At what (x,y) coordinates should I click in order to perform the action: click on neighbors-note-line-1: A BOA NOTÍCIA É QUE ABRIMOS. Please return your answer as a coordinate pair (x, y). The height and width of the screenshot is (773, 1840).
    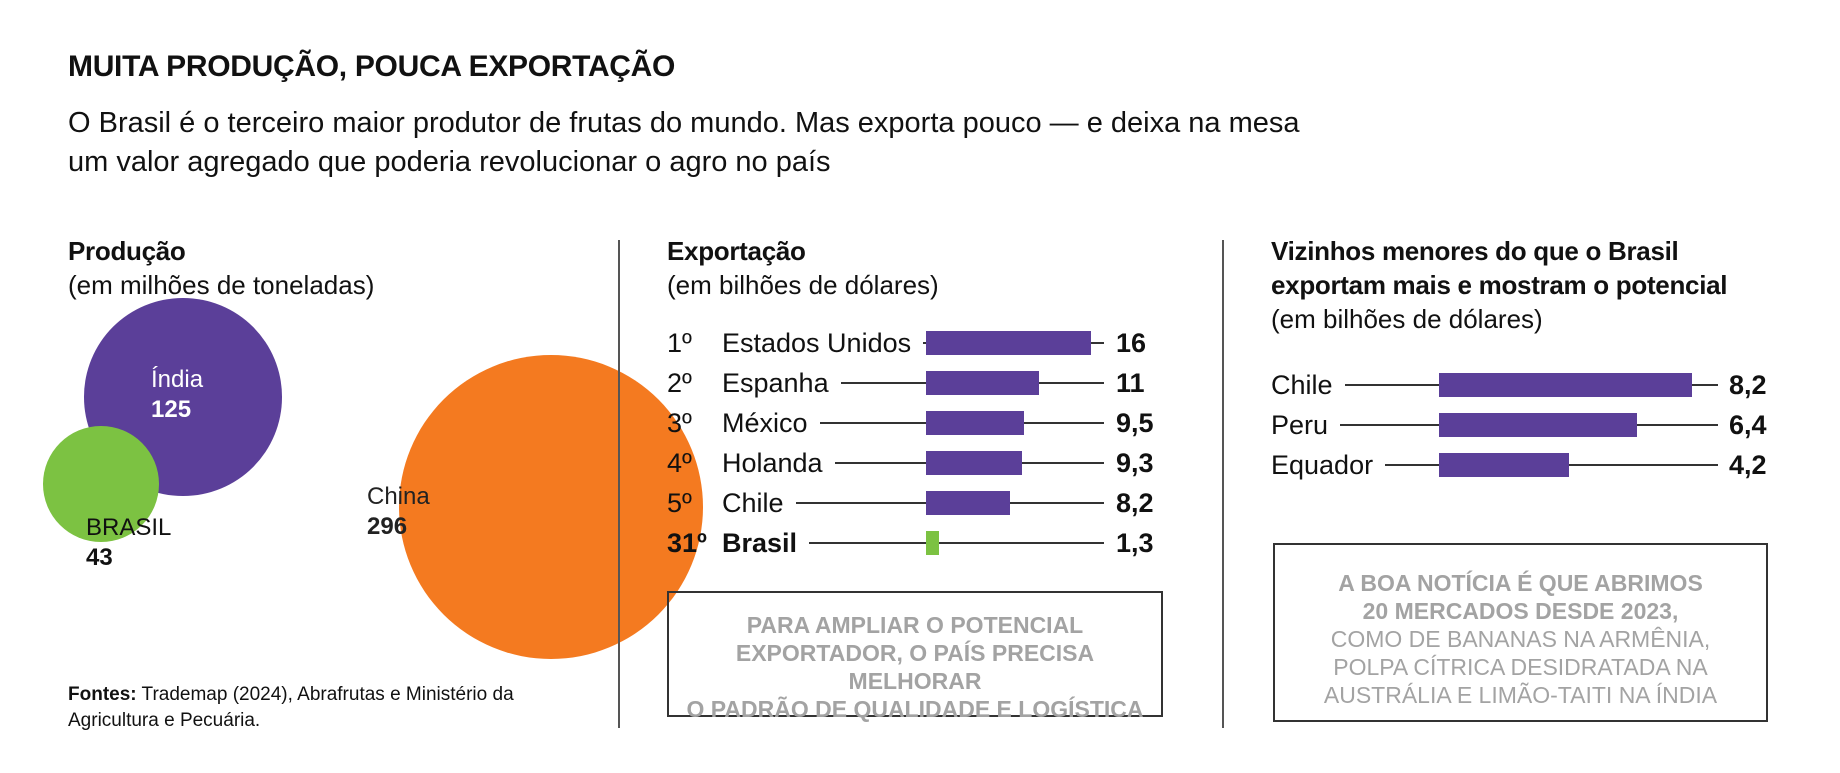
    Looking at the image, I should click on (1520, 583).